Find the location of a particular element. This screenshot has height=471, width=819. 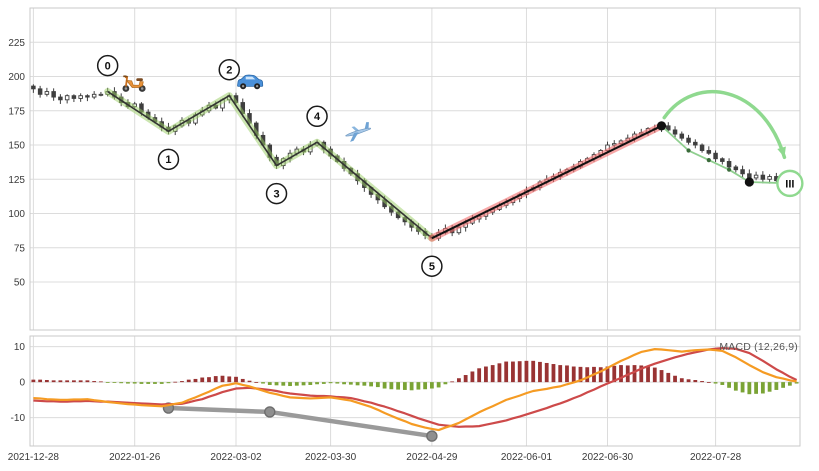

car-icon is located at coordinates (250, 82).